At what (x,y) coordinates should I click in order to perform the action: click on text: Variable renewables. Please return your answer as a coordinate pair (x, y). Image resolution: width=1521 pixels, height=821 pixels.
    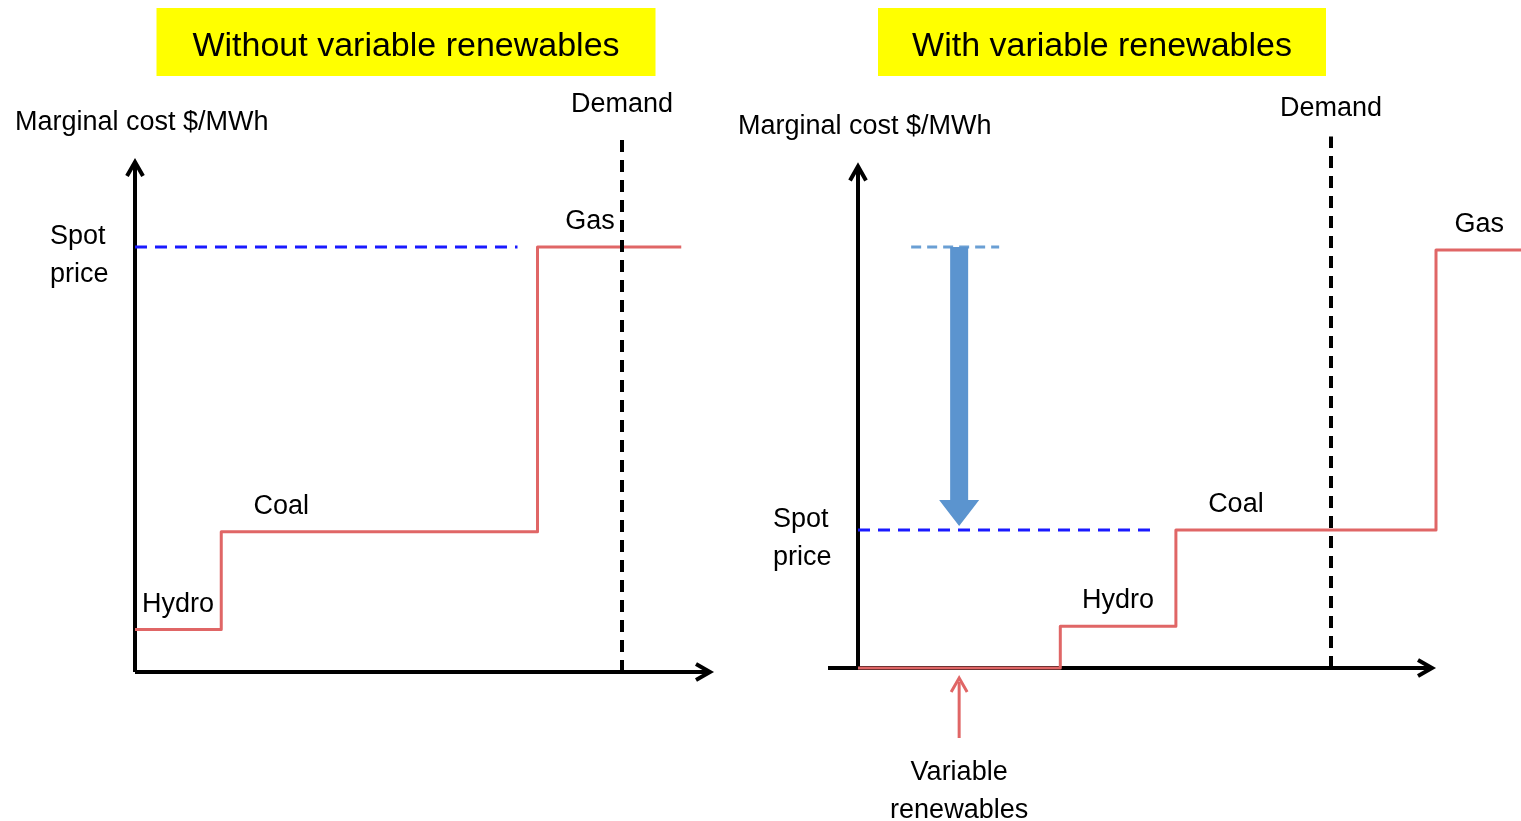
    Looking at the image, I should click on (959, 788).